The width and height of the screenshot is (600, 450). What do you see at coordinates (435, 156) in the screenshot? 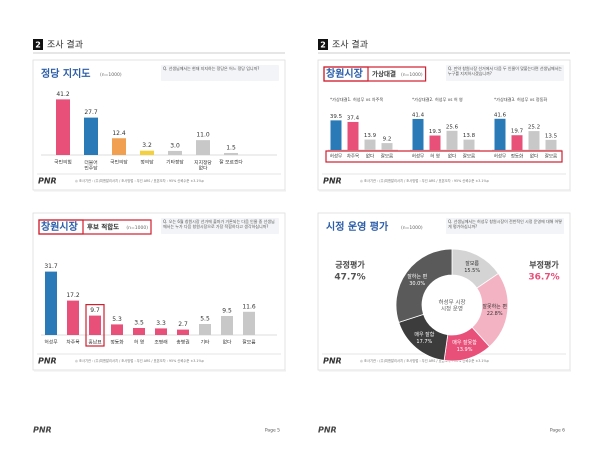
I see `category-label: 허 영` at bounding box center [435, 156].